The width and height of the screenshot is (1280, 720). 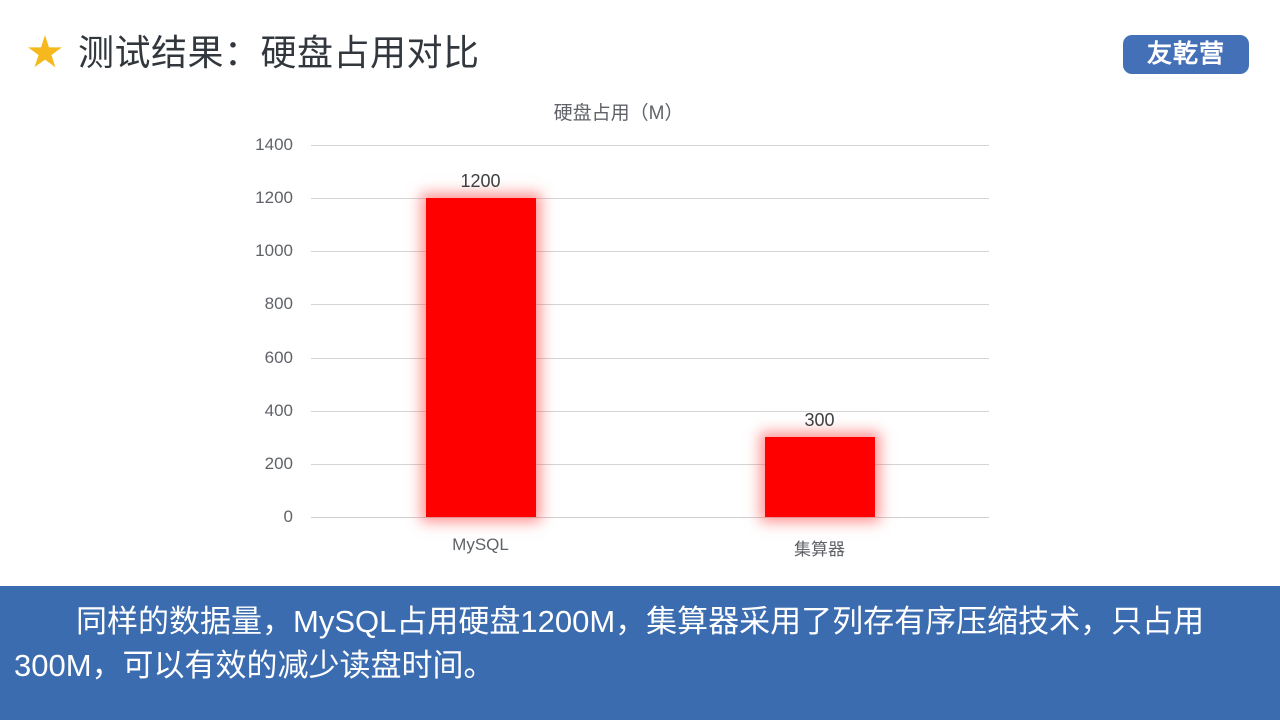 What do you see at coordinates (640, 50) in the screenshot?
I see `slide-header: ★ 测试结果：硬盘占用对比` at bounding box center [640, 50].